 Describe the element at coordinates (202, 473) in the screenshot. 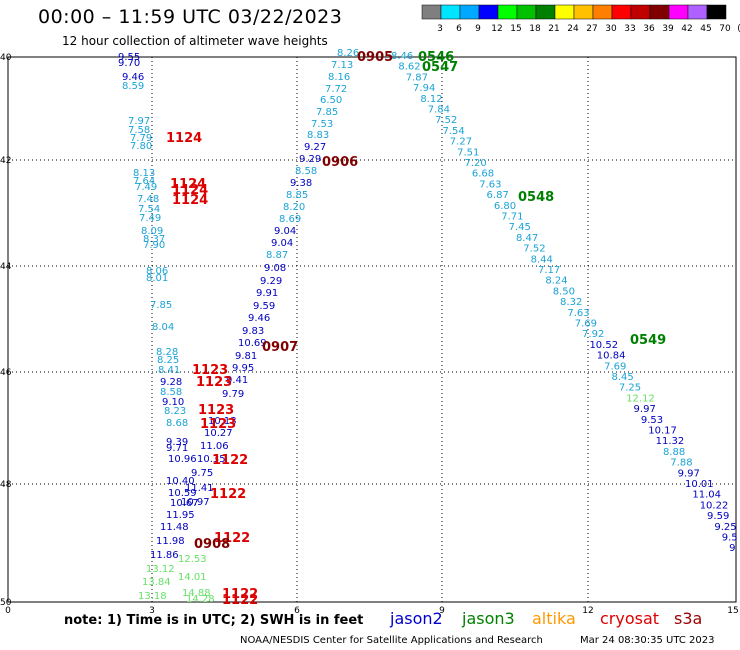

I see `swh-value-label: 9.75` at that location.